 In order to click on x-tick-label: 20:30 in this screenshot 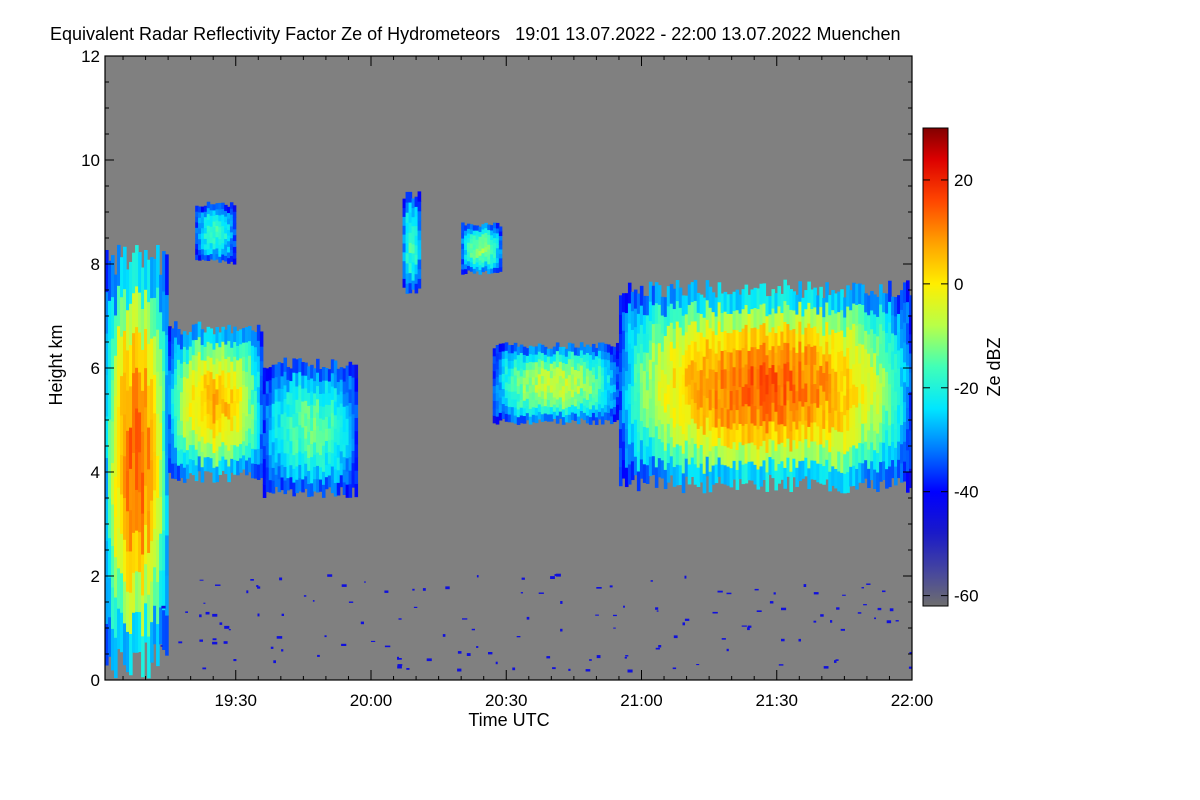, I will do `click(506, 700)`.